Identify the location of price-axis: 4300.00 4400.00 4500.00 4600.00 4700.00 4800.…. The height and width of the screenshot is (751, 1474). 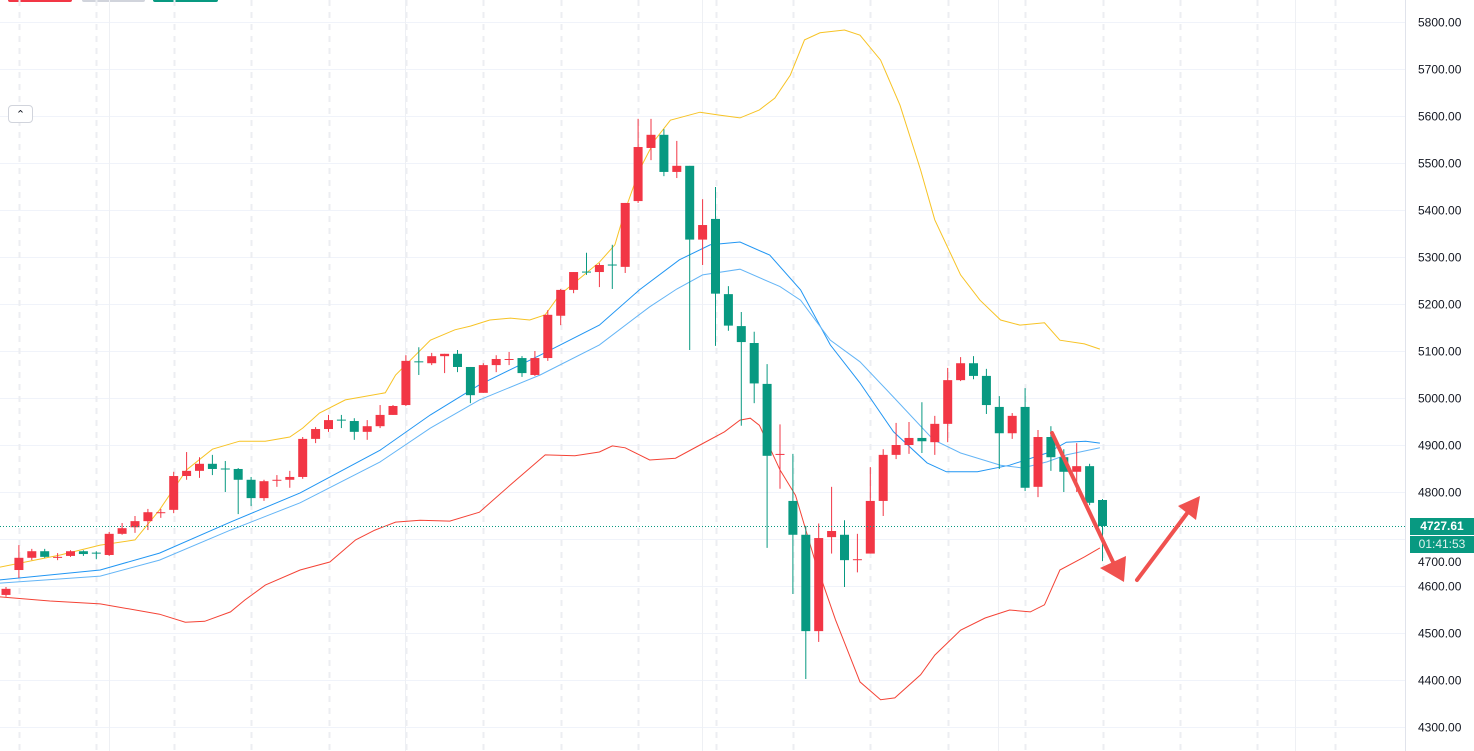
(1440, 375).